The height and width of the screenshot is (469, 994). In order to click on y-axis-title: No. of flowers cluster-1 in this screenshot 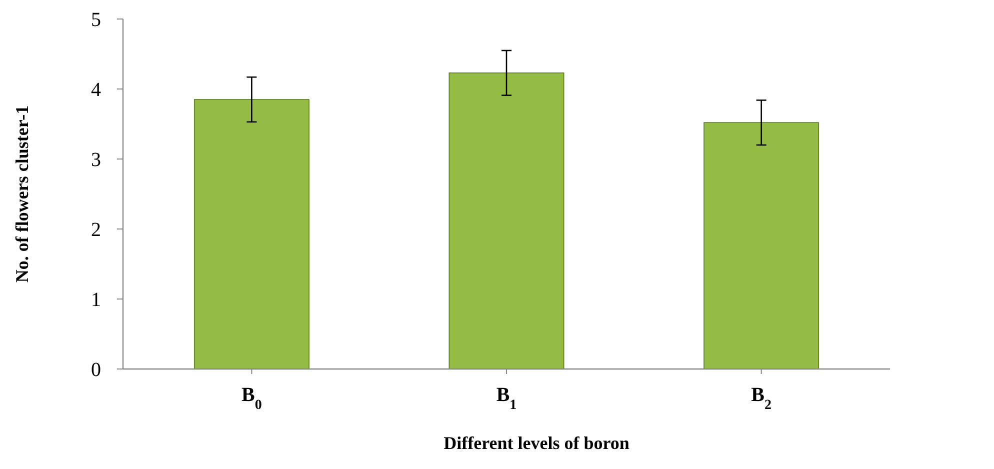, I will do `click(22, 194)`.